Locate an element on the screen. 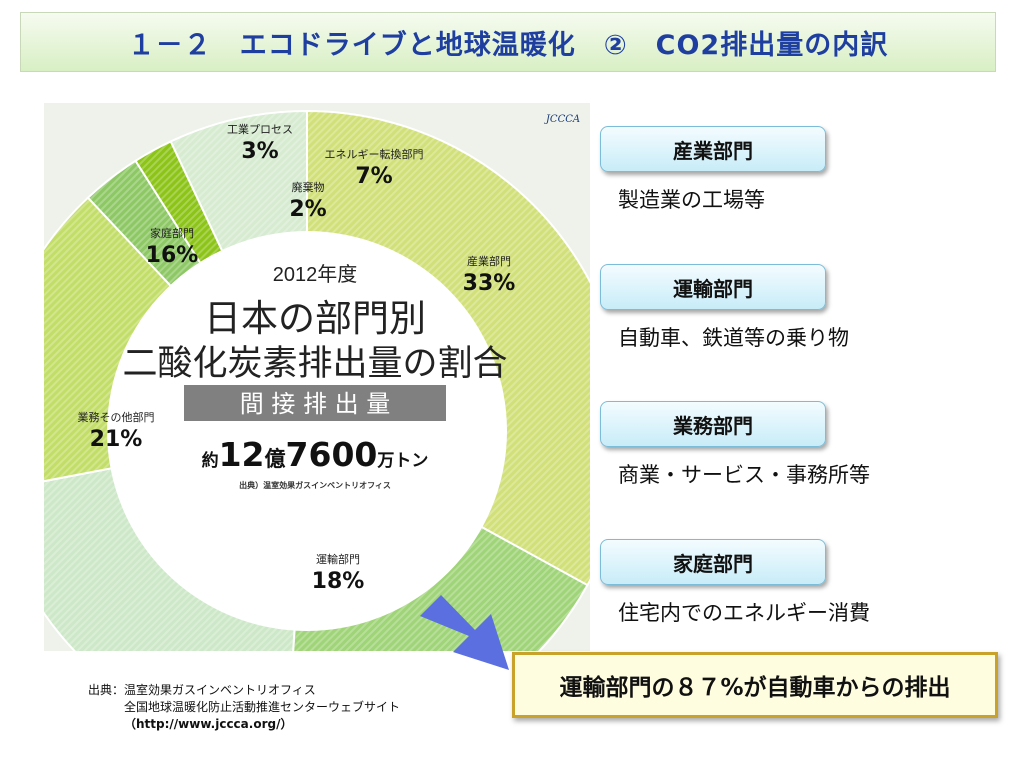 This screenshot has width=1024, height=768. total-num2: 7600 is located at coordinates (332, 454).